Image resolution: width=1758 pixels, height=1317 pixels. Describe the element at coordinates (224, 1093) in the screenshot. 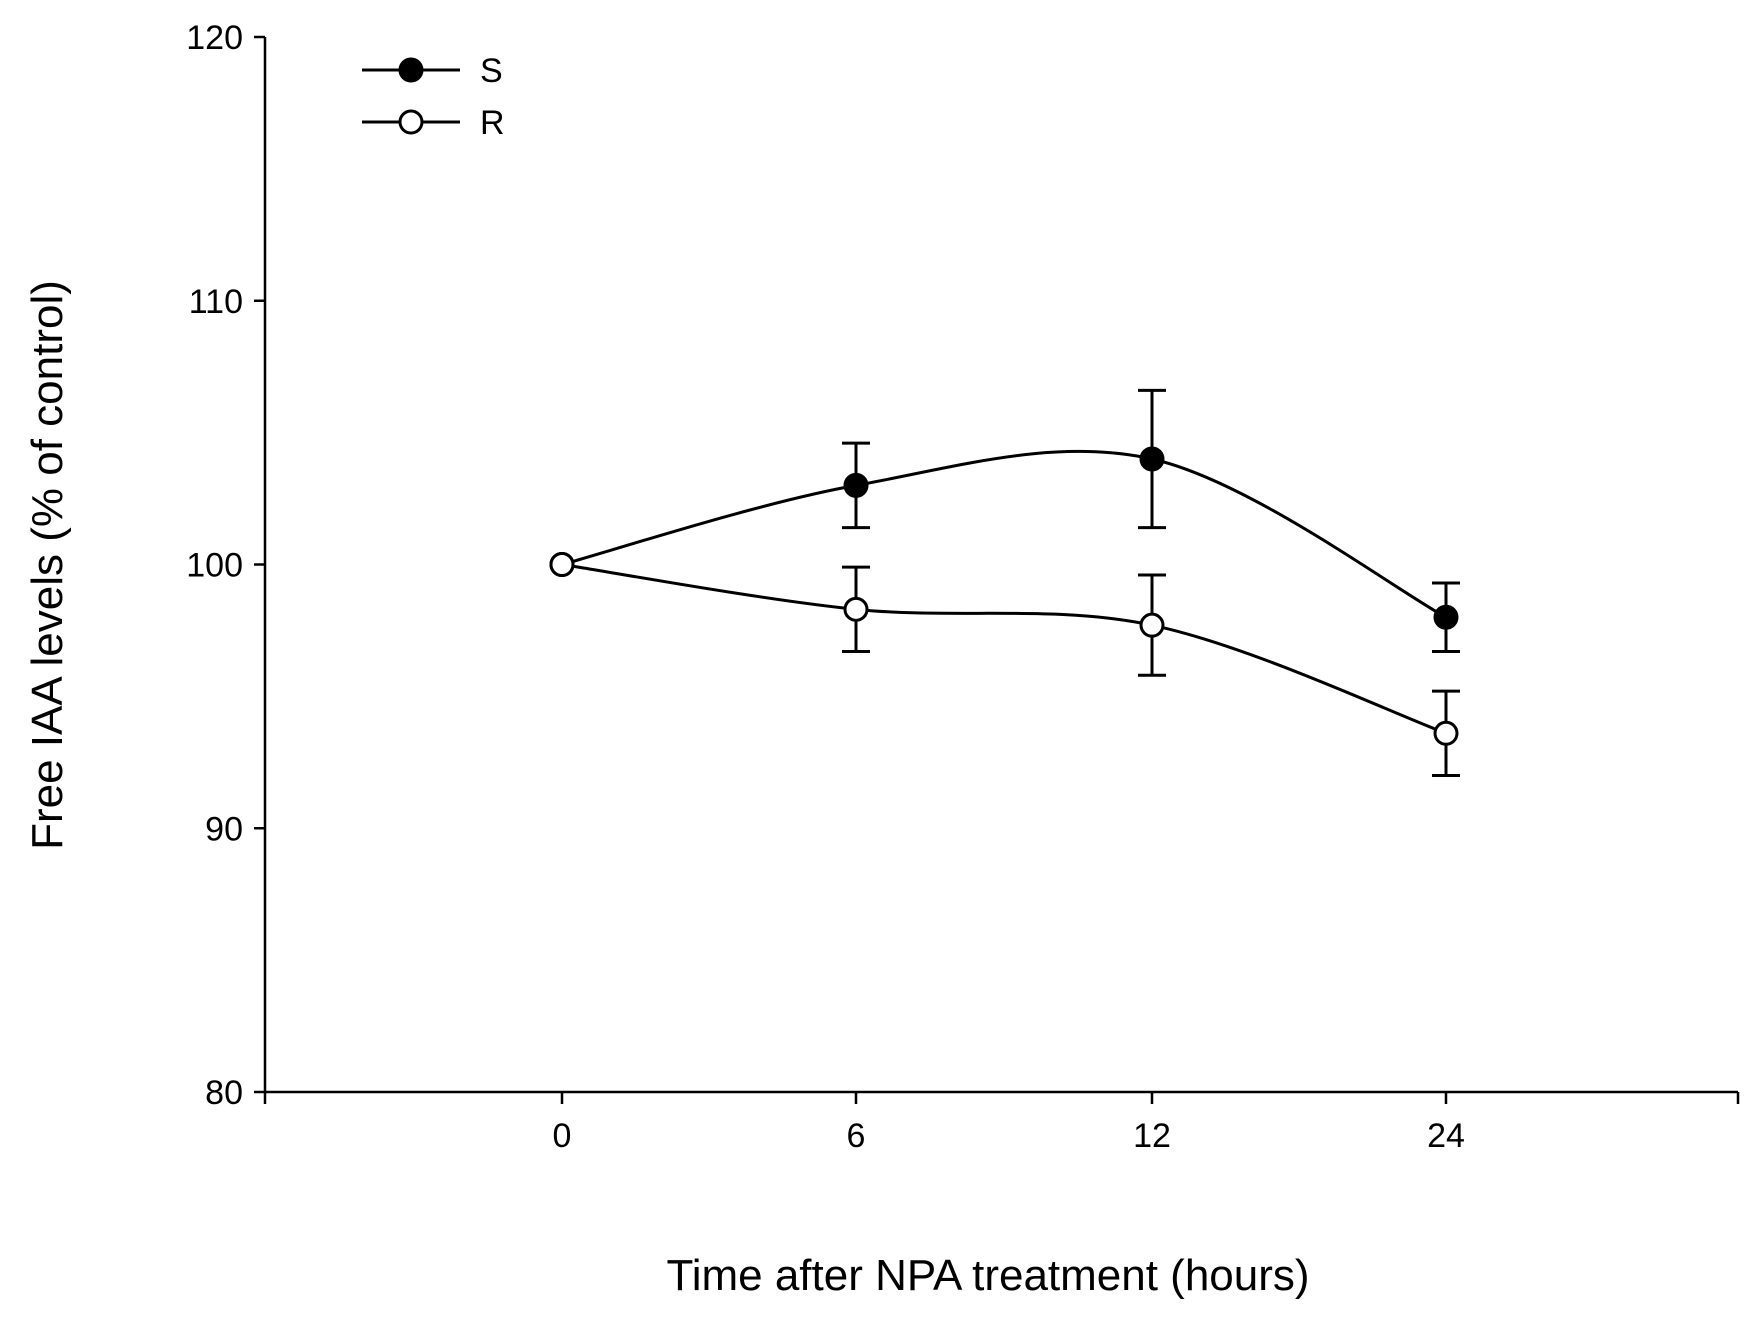

I see `y-tick-label: 80` at that location.